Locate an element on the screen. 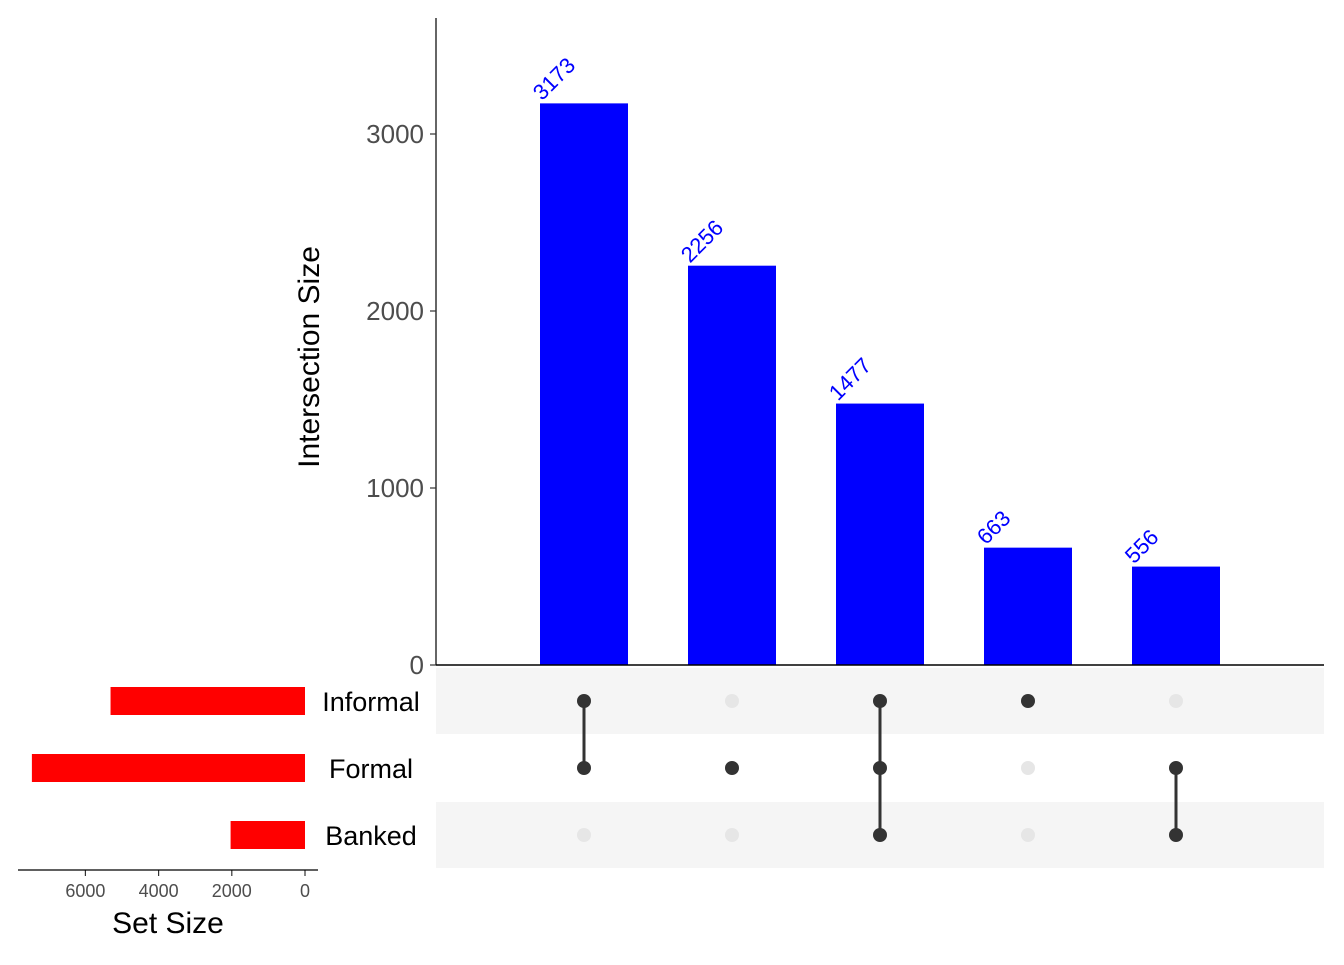  intersection-y-label: Intersection Size is located at coordinates (309, 357).